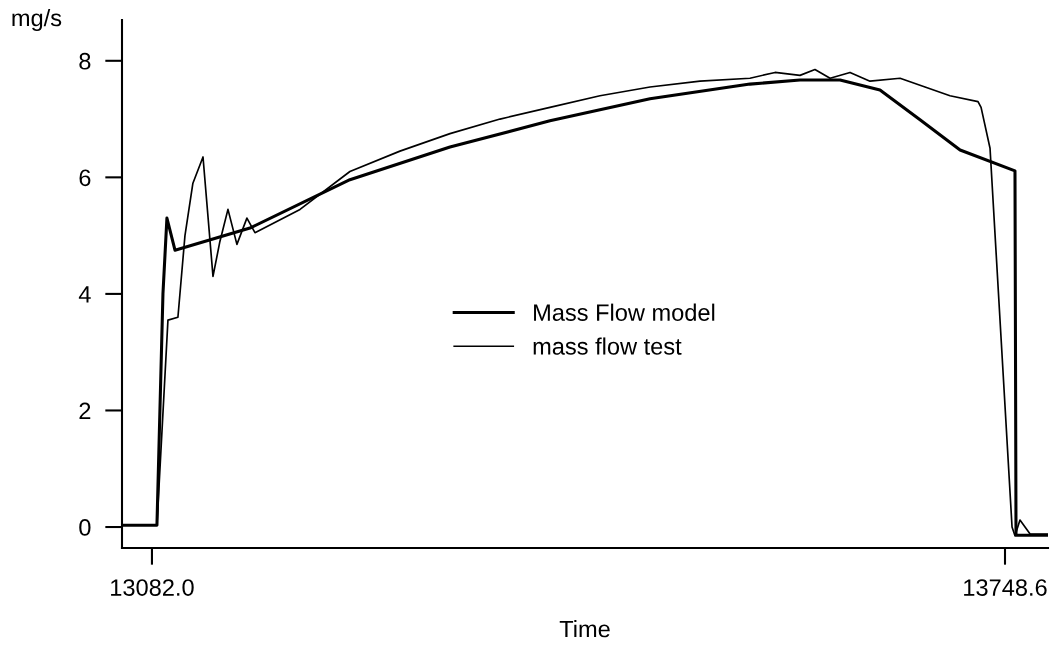  Describe the element at coordinates (85, 527) in the screenshot. I see `y-tick-label: 0` at that location.